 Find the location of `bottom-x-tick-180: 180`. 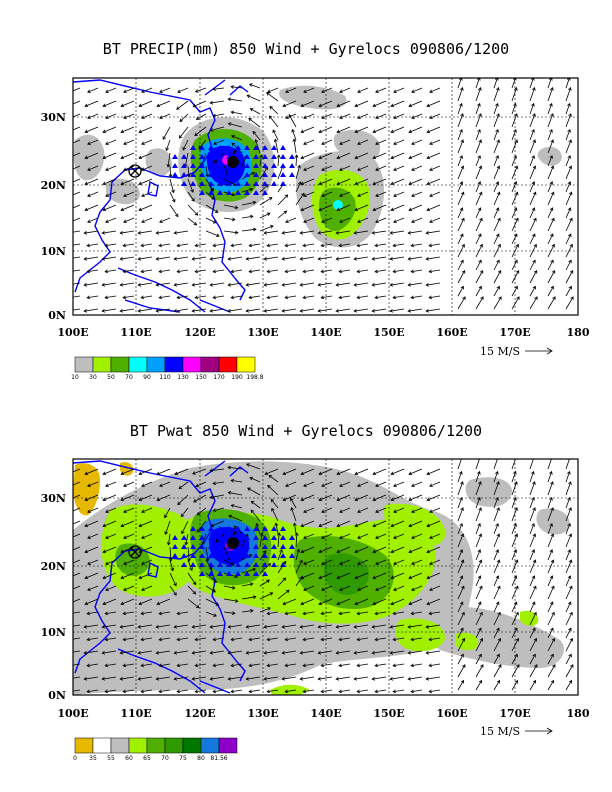

bottom-x-tick-180: 180 is located at coordinates (578, 713).